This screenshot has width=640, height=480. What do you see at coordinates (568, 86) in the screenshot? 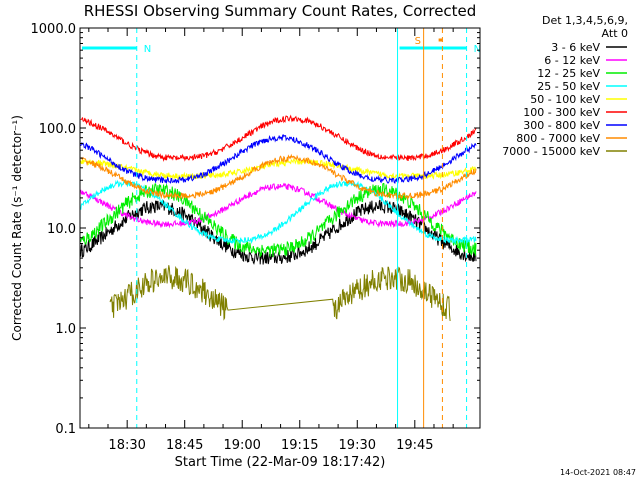
I see `legend-entry-label: 25 - 50 keV` at bounding box center [568, 86].